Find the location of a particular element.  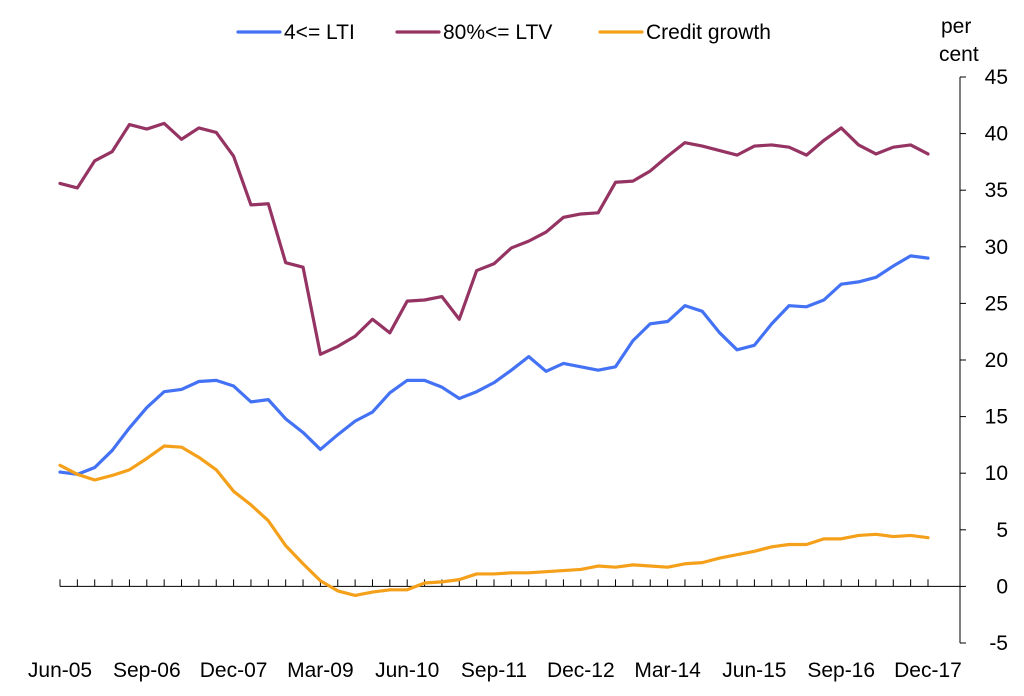

y-axis: -5 0 5 10 15 20 25 30 35 40 45 is located at coordinates (983, 360).